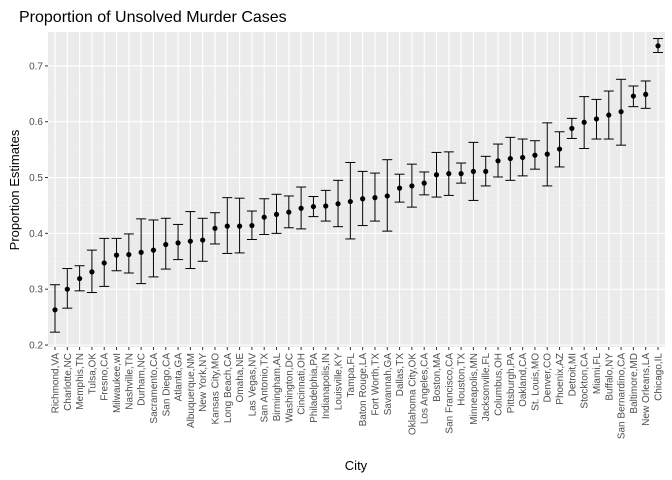 This screenshot has height=480, width=672. I want to click on x-tick-label: Detroit,MI, so click(572, 374).